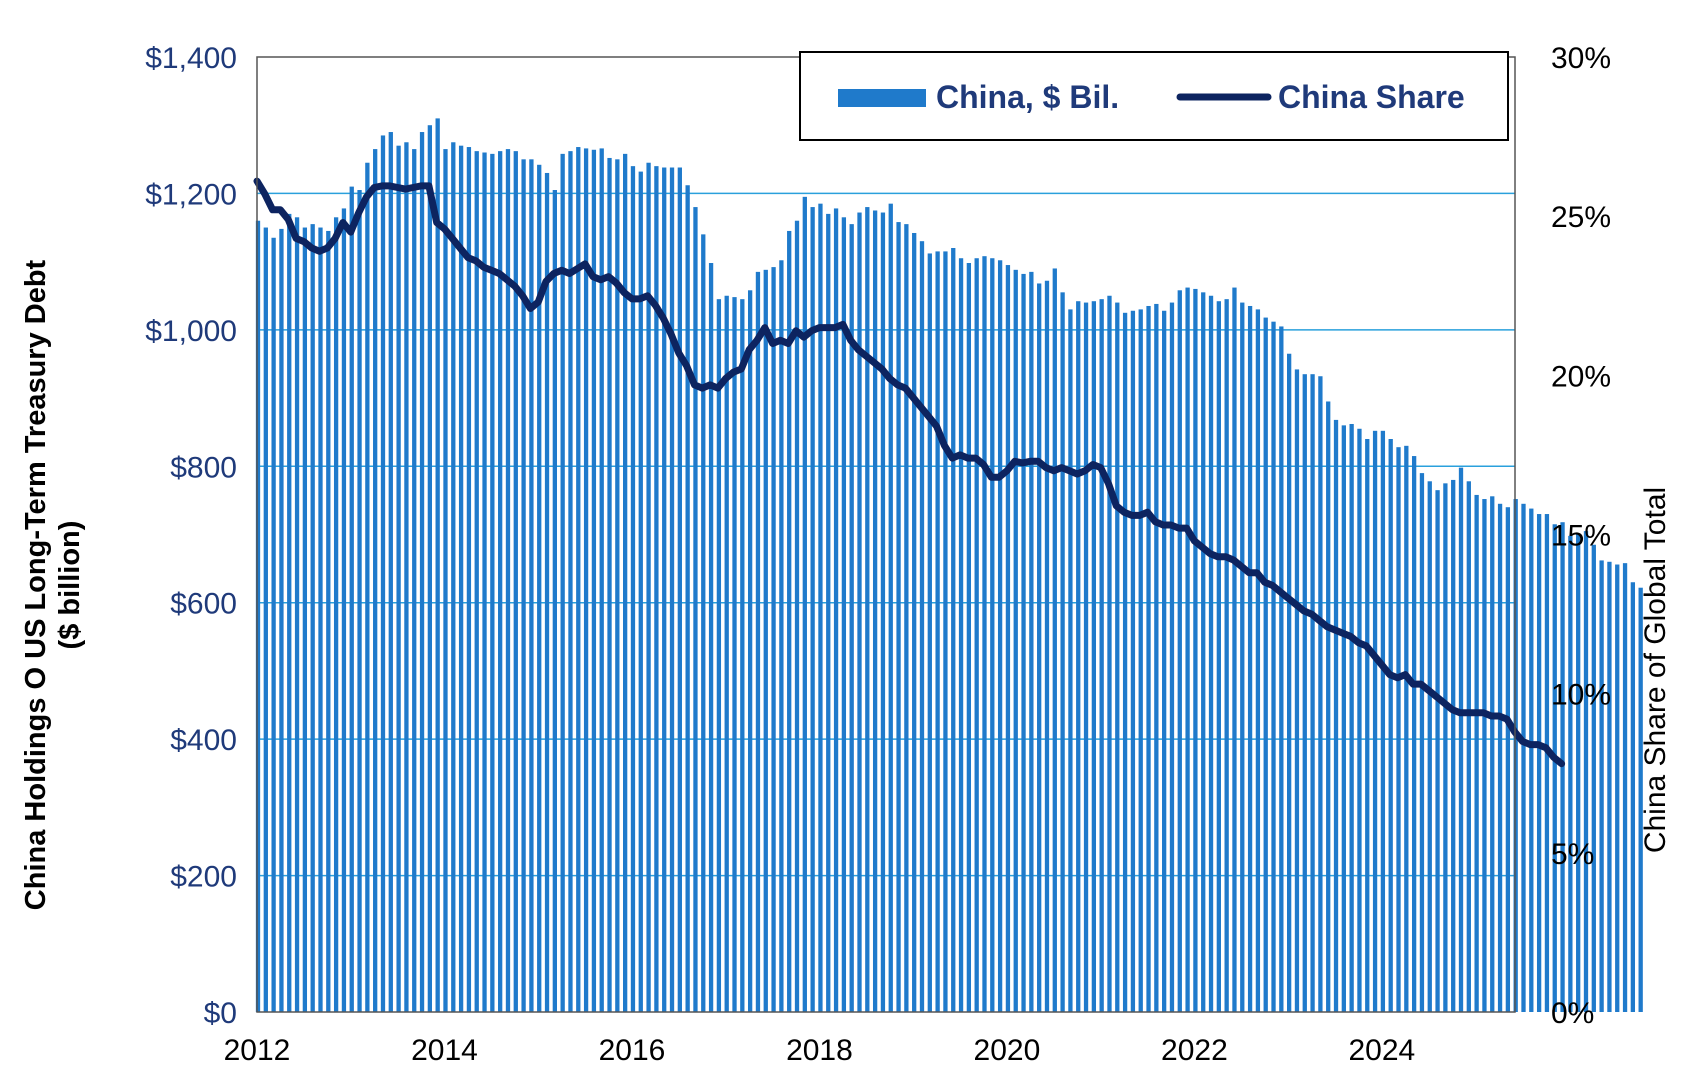 This screenshot has width=1694, height=1092. I want to click on x-tick-label: 2014, so click(444, 1050).